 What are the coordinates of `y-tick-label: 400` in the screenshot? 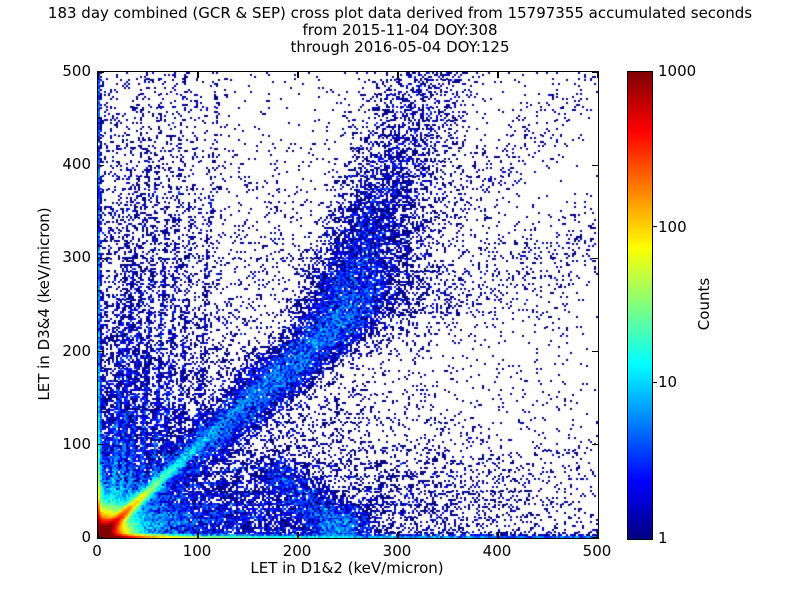 It's located at (76, 164).